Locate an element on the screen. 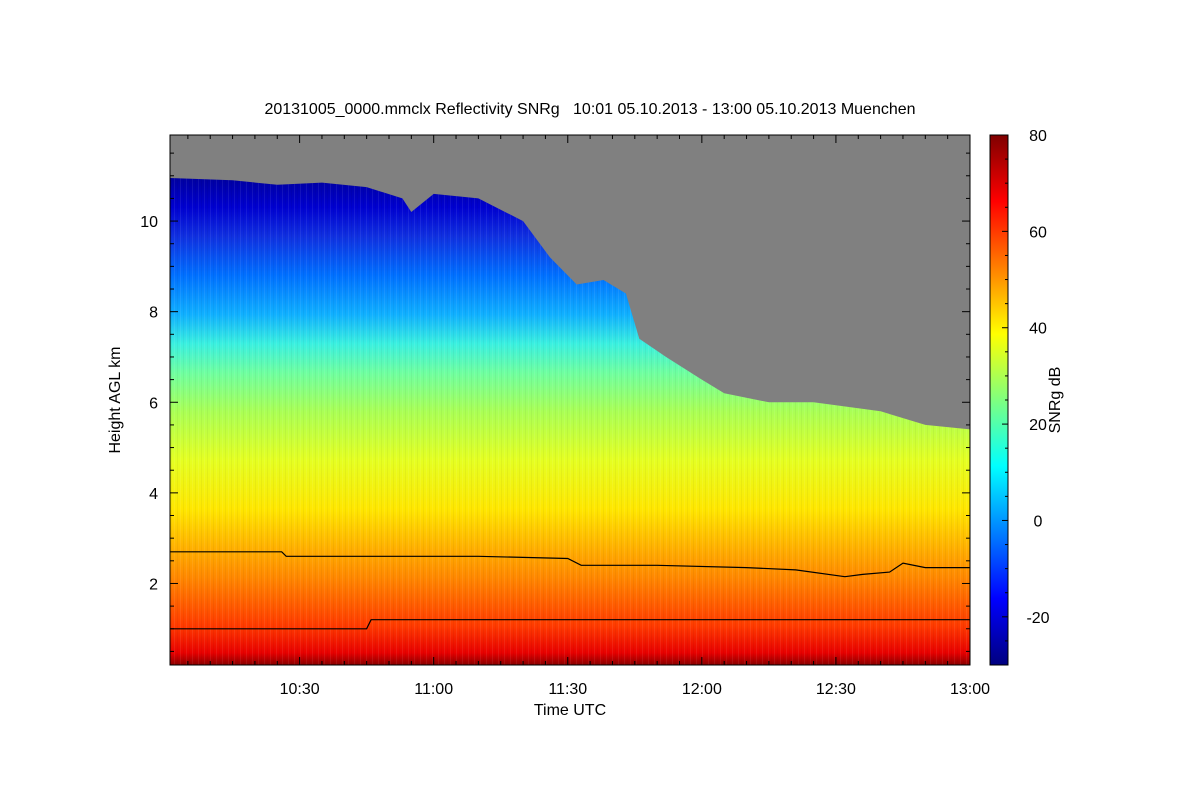 The height and width of the screenshot is (800, 1200). x-tick-label: 10:30 is located at coordinates (300, 689).